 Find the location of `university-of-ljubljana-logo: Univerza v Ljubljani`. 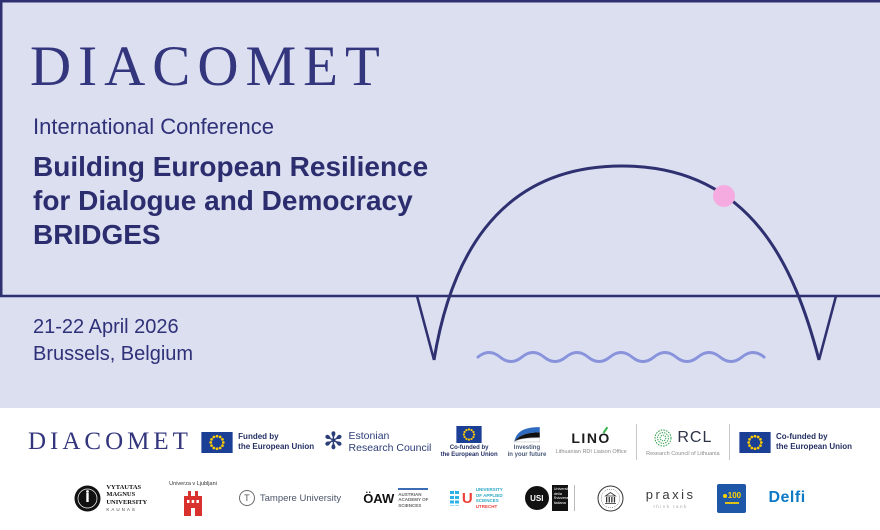

university-of-ljubljana-logo: Univerza v Ljubljani is located at coordinates (193, 498).